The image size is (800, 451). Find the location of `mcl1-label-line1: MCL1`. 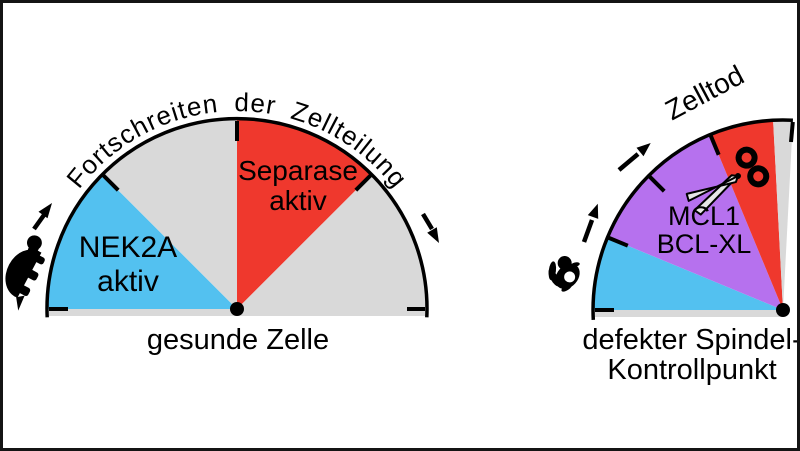

mcl1-label-line1: MCL1 is located at coordinates (704, 216).